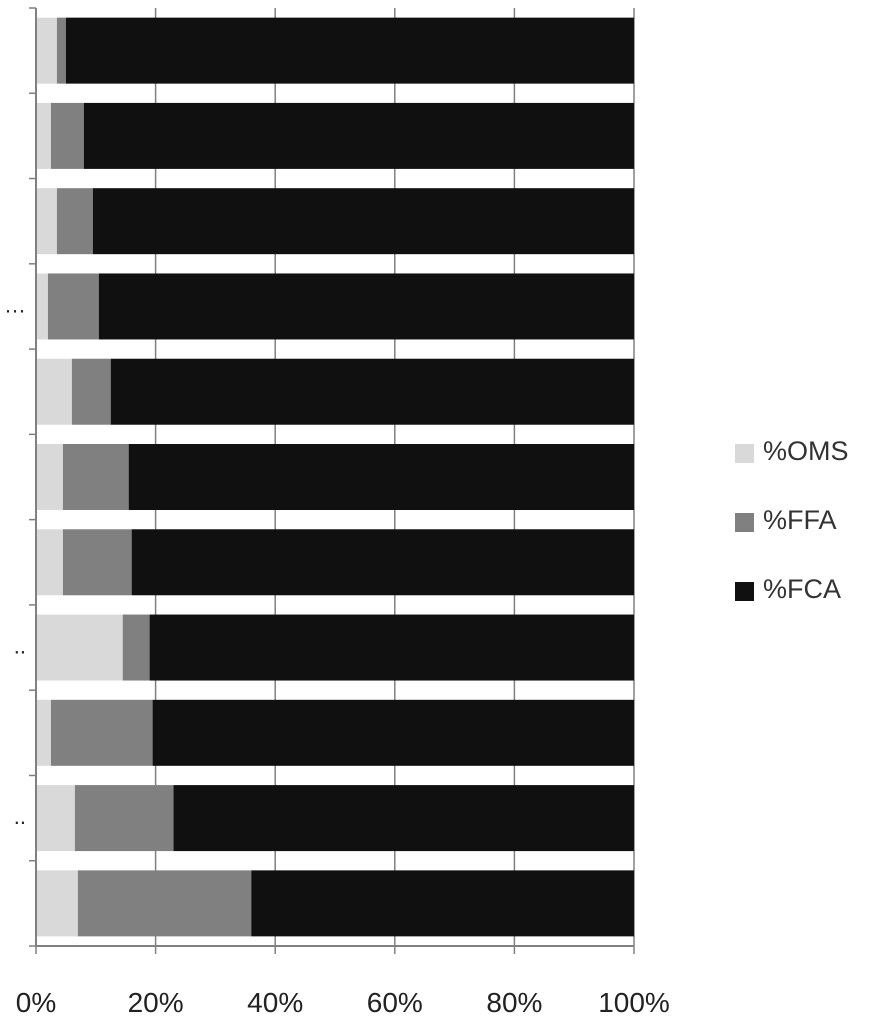  What do you see at coordinates (744, 591) in the screenshot?
I see `legend-swatch-fca` at bounding box center [744, 591].